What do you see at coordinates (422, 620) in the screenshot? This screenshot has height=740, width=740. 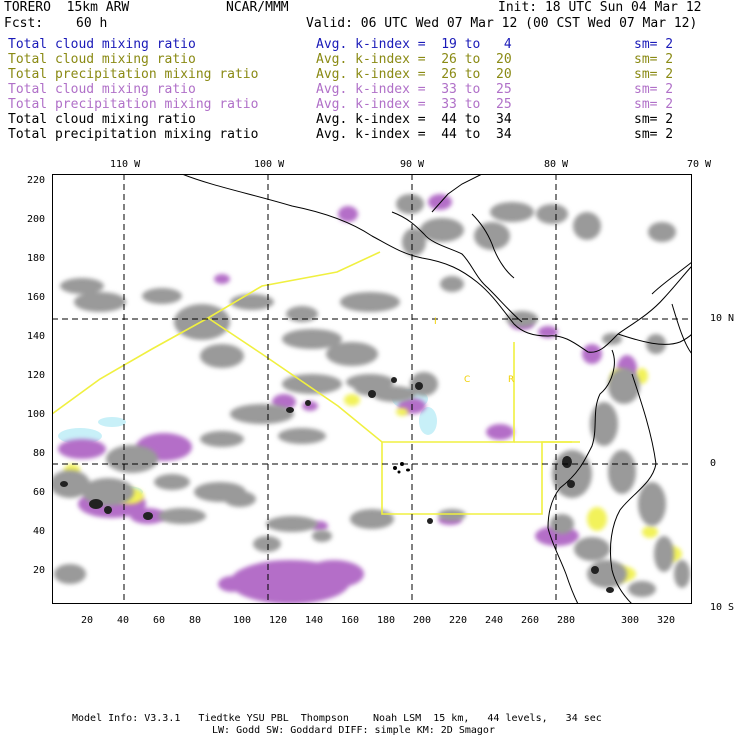 I see `x-tick: 200` at bounding box center [422, 620].